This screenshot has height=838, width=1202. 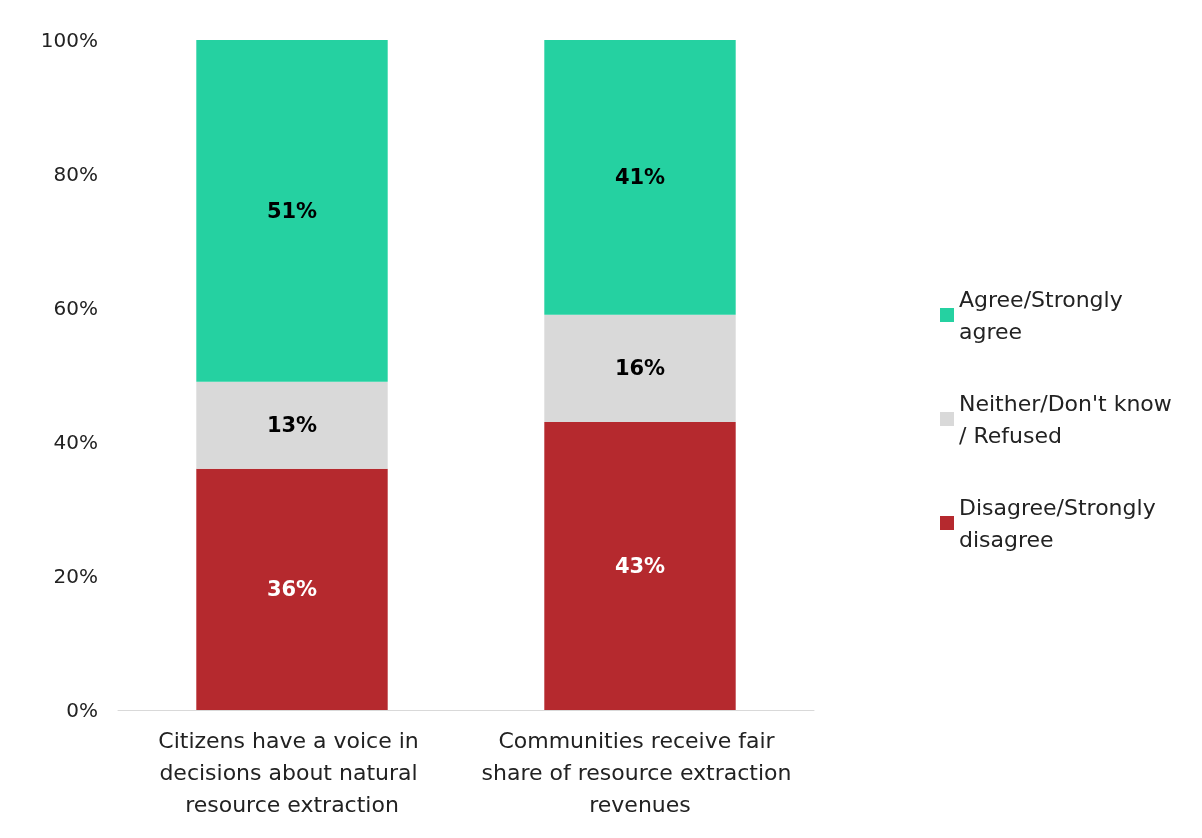 What do you see at coordinates (1065, 419) in the screenshot?
I see `legend-label: Neither/Don't know/ Refused` at bounding box center [1065, 419].